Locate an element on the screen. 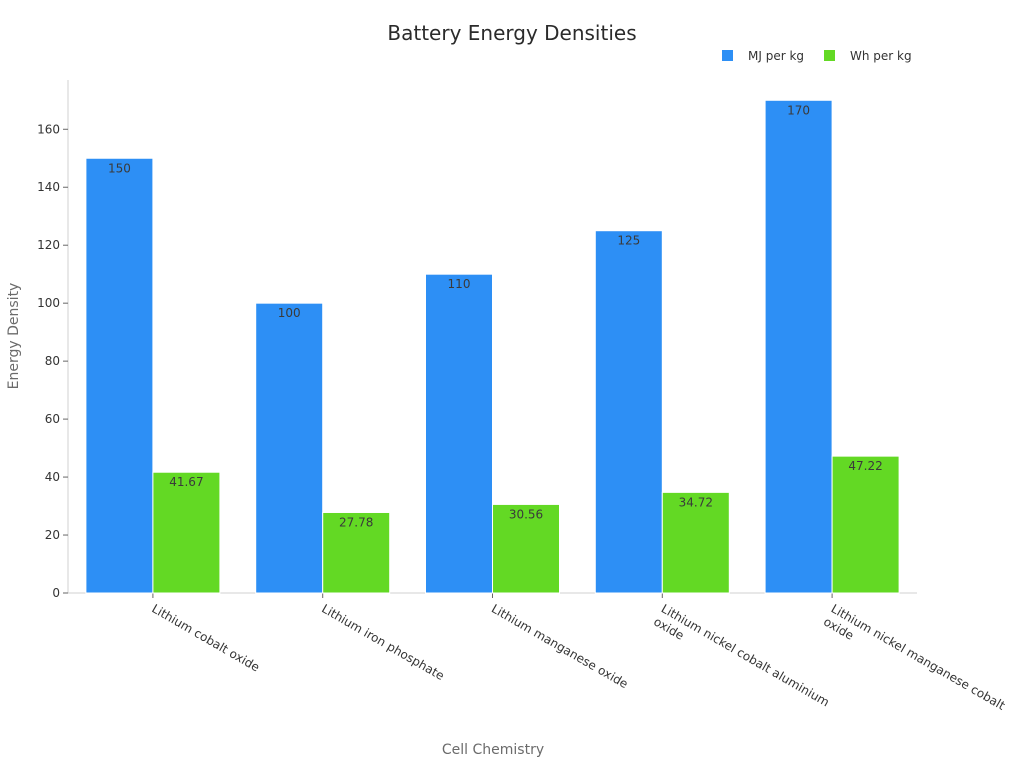  data-label-mj-per-kg-lithium-nickel-cobalt-aluminium-oxide: 125 is located at coordinates (628, 241).